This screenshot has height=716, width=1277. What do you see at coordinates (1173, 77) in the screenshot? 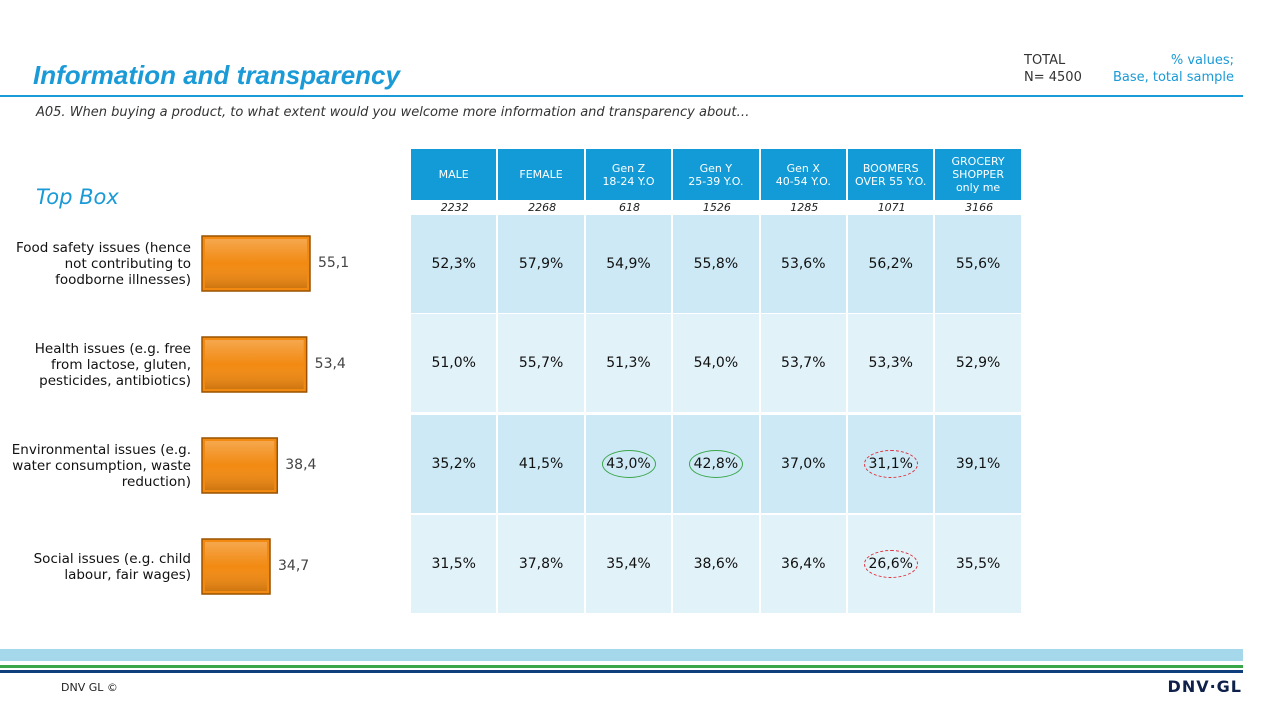
I see `note-line: Base, total sample` at bounding box center [1173, 77].